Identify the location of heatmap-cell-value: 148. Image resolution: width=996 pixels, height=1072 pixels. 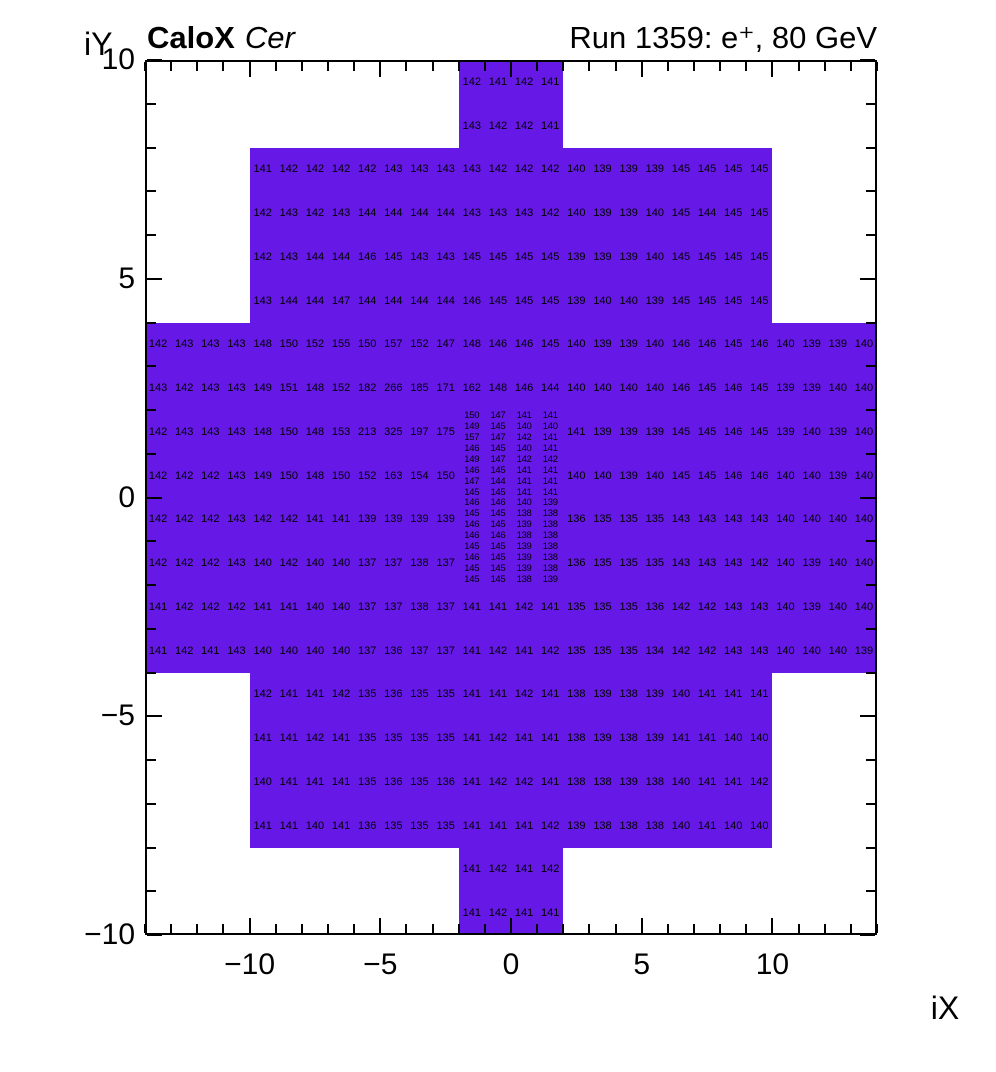
(498, 388).